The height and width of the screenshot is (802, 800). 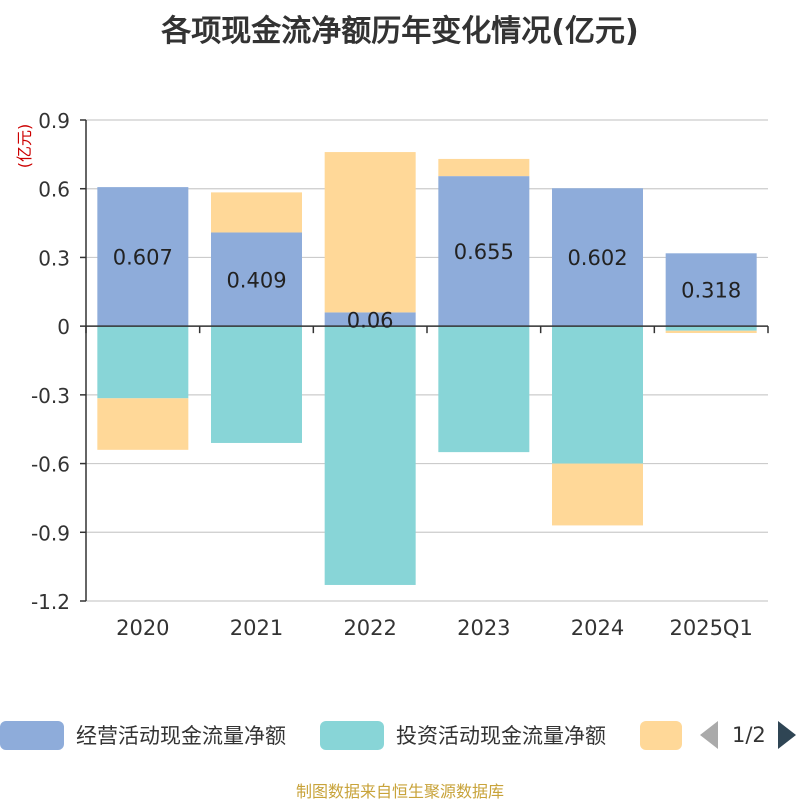 I want to click on bar-series2-2023, so click(x=484, y=167).